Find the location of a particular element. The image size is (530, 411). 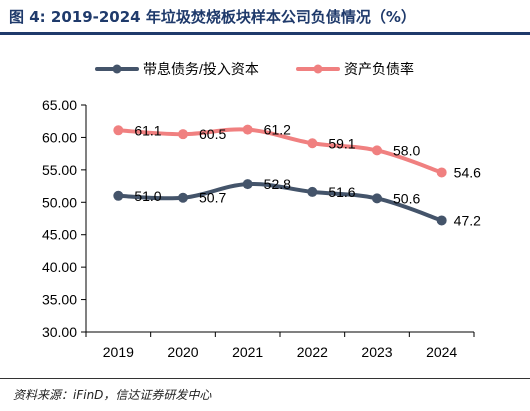

title-underline is located at coordinates (265, 33).